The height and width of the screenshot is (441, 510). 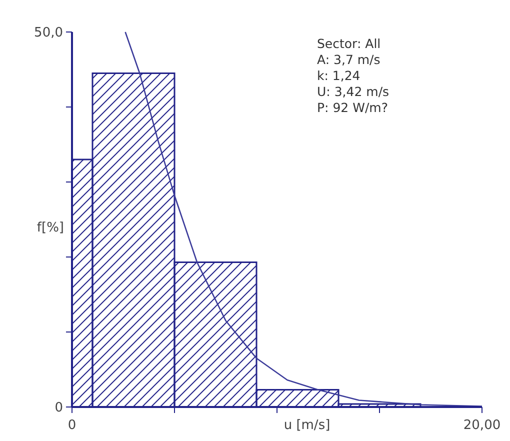 I want to click on y-axis-title: f[%], so click(x=50, y=228).